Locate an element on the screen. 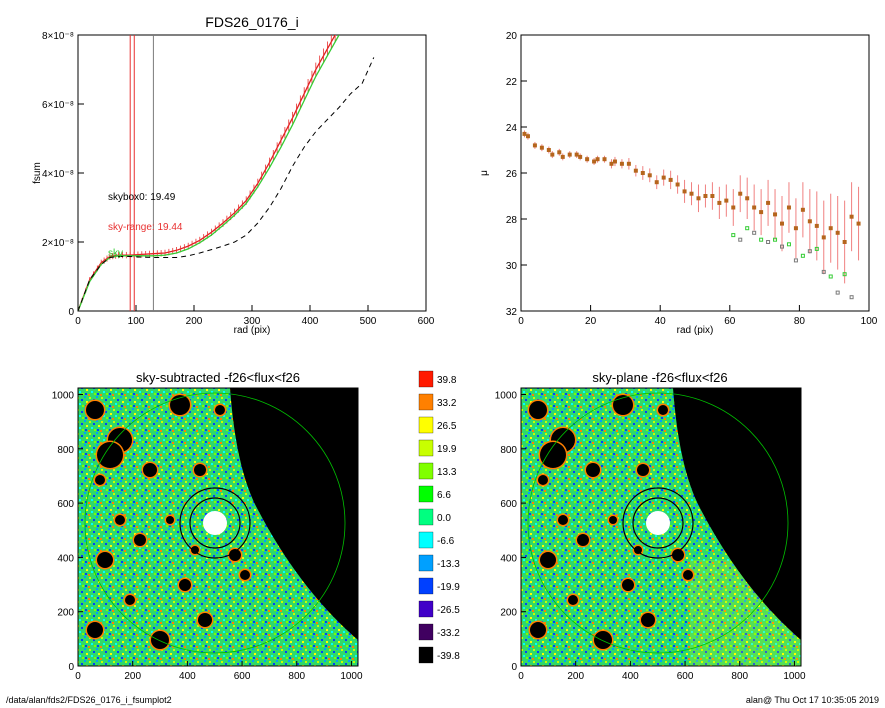 The height and width of the screenshot is (708, 885). image-xtick-label: 400 is located at coordinates (187, 676).